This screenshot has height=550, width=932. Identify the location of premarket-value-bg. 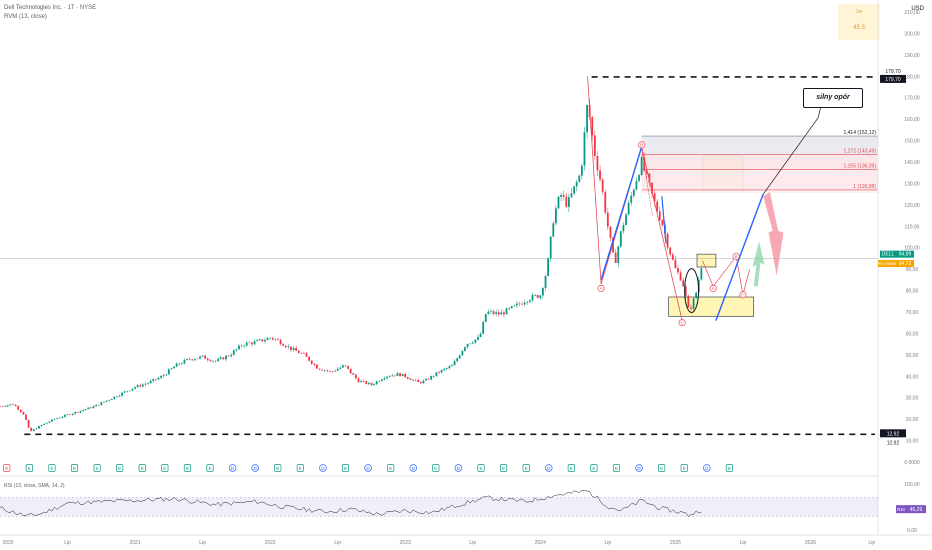
(905, 264).